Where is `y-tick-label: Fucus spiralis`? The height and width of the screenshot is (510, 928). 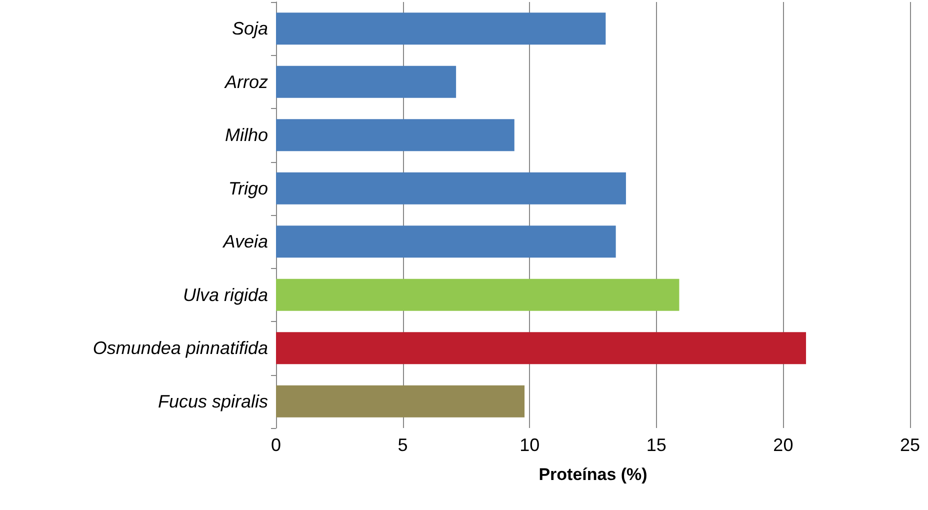 y-tick-label: Fucus spiralis is located at coordinates (213, 401).